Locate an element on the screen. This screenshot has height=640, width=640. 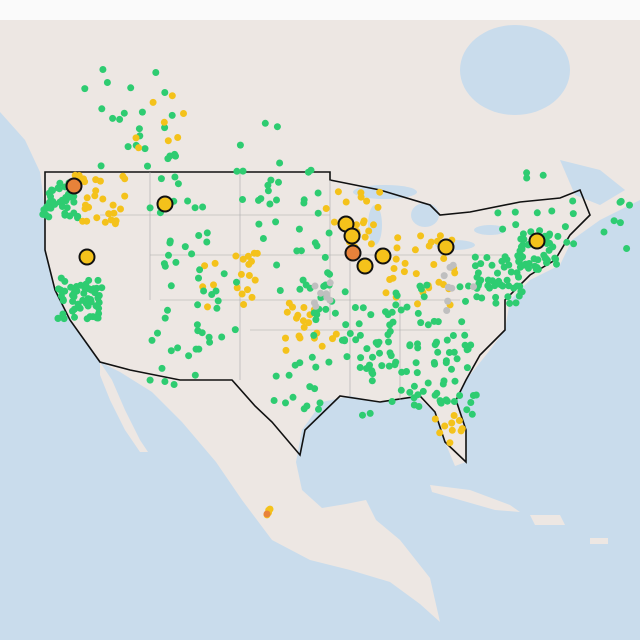
puerto-rico is located at coordinates (599, 541).